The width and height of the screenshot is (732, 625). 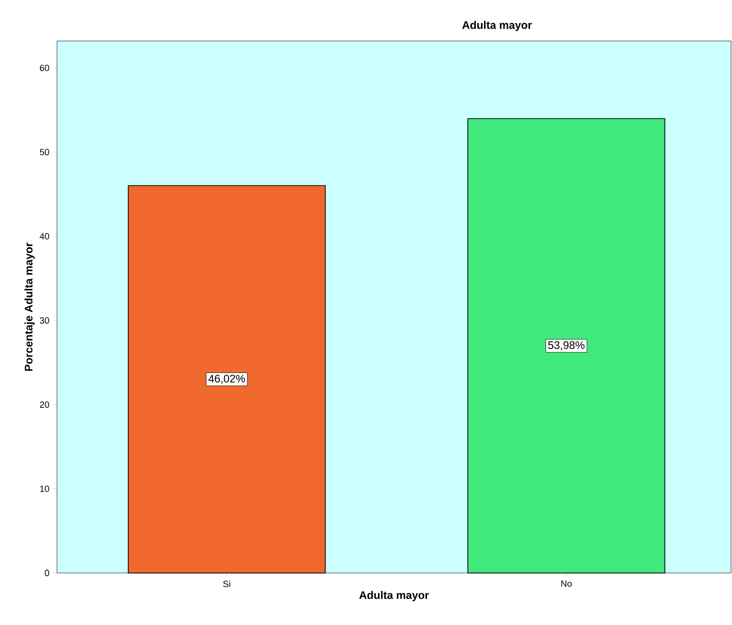 I want to click on chart-title: Adulta mayor, so click(x=497, y=26).